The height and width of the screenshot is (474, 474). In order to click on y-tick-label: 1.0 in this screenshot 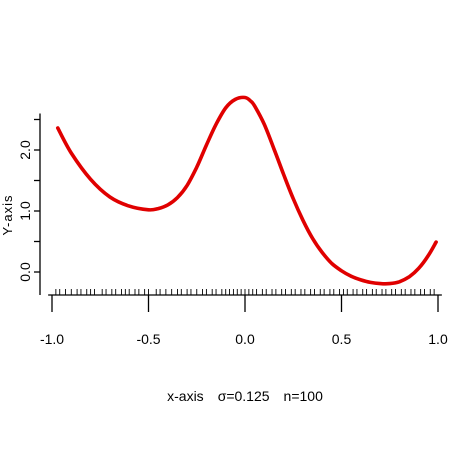, I will do `click(25, 211)`.